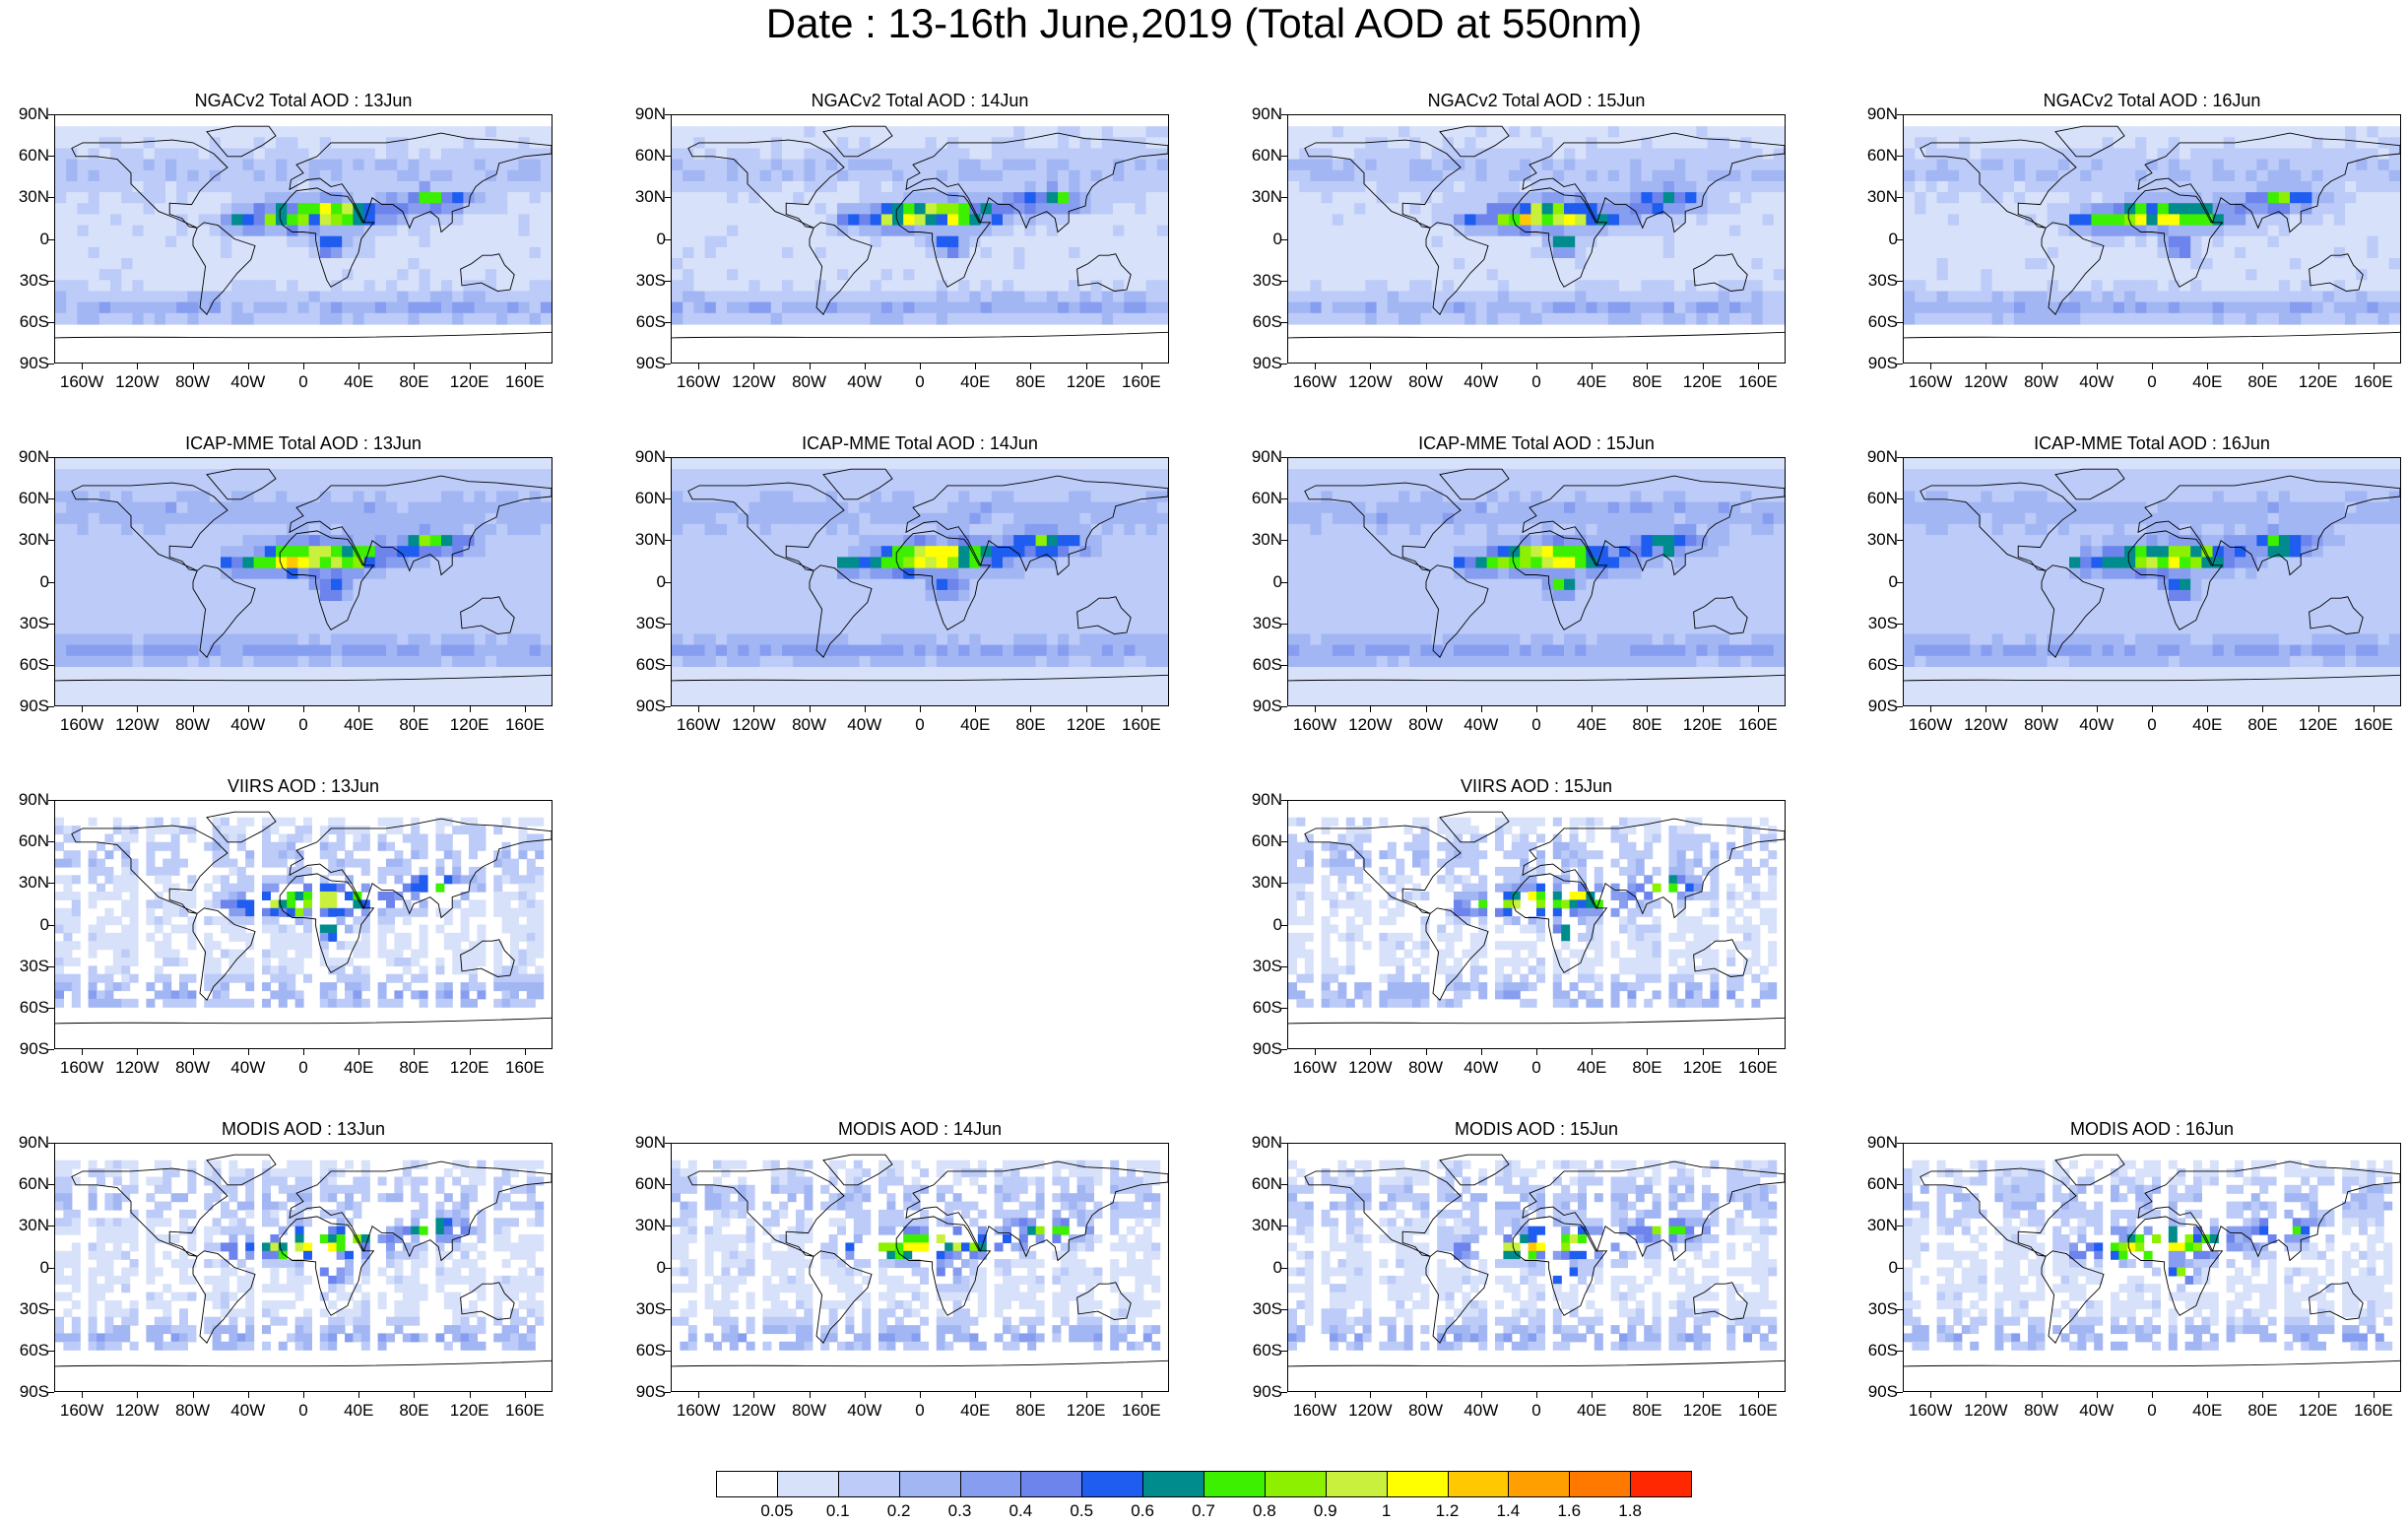 The image size is (2408, 1525). What do you see at coordinates (1326, 1511) in the screenshot?
I see `colorbar-label: 0.9` at bounding box center [1326, 1511].